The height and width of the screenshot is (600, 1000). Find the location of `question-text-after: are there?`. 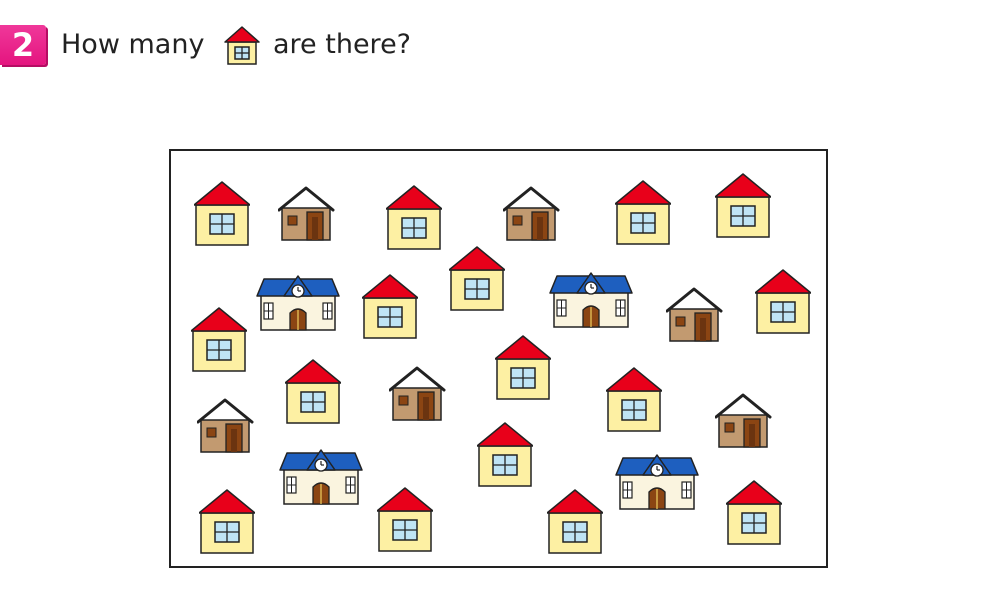

question-text-after: are there? is located at coordinates (342, 44).